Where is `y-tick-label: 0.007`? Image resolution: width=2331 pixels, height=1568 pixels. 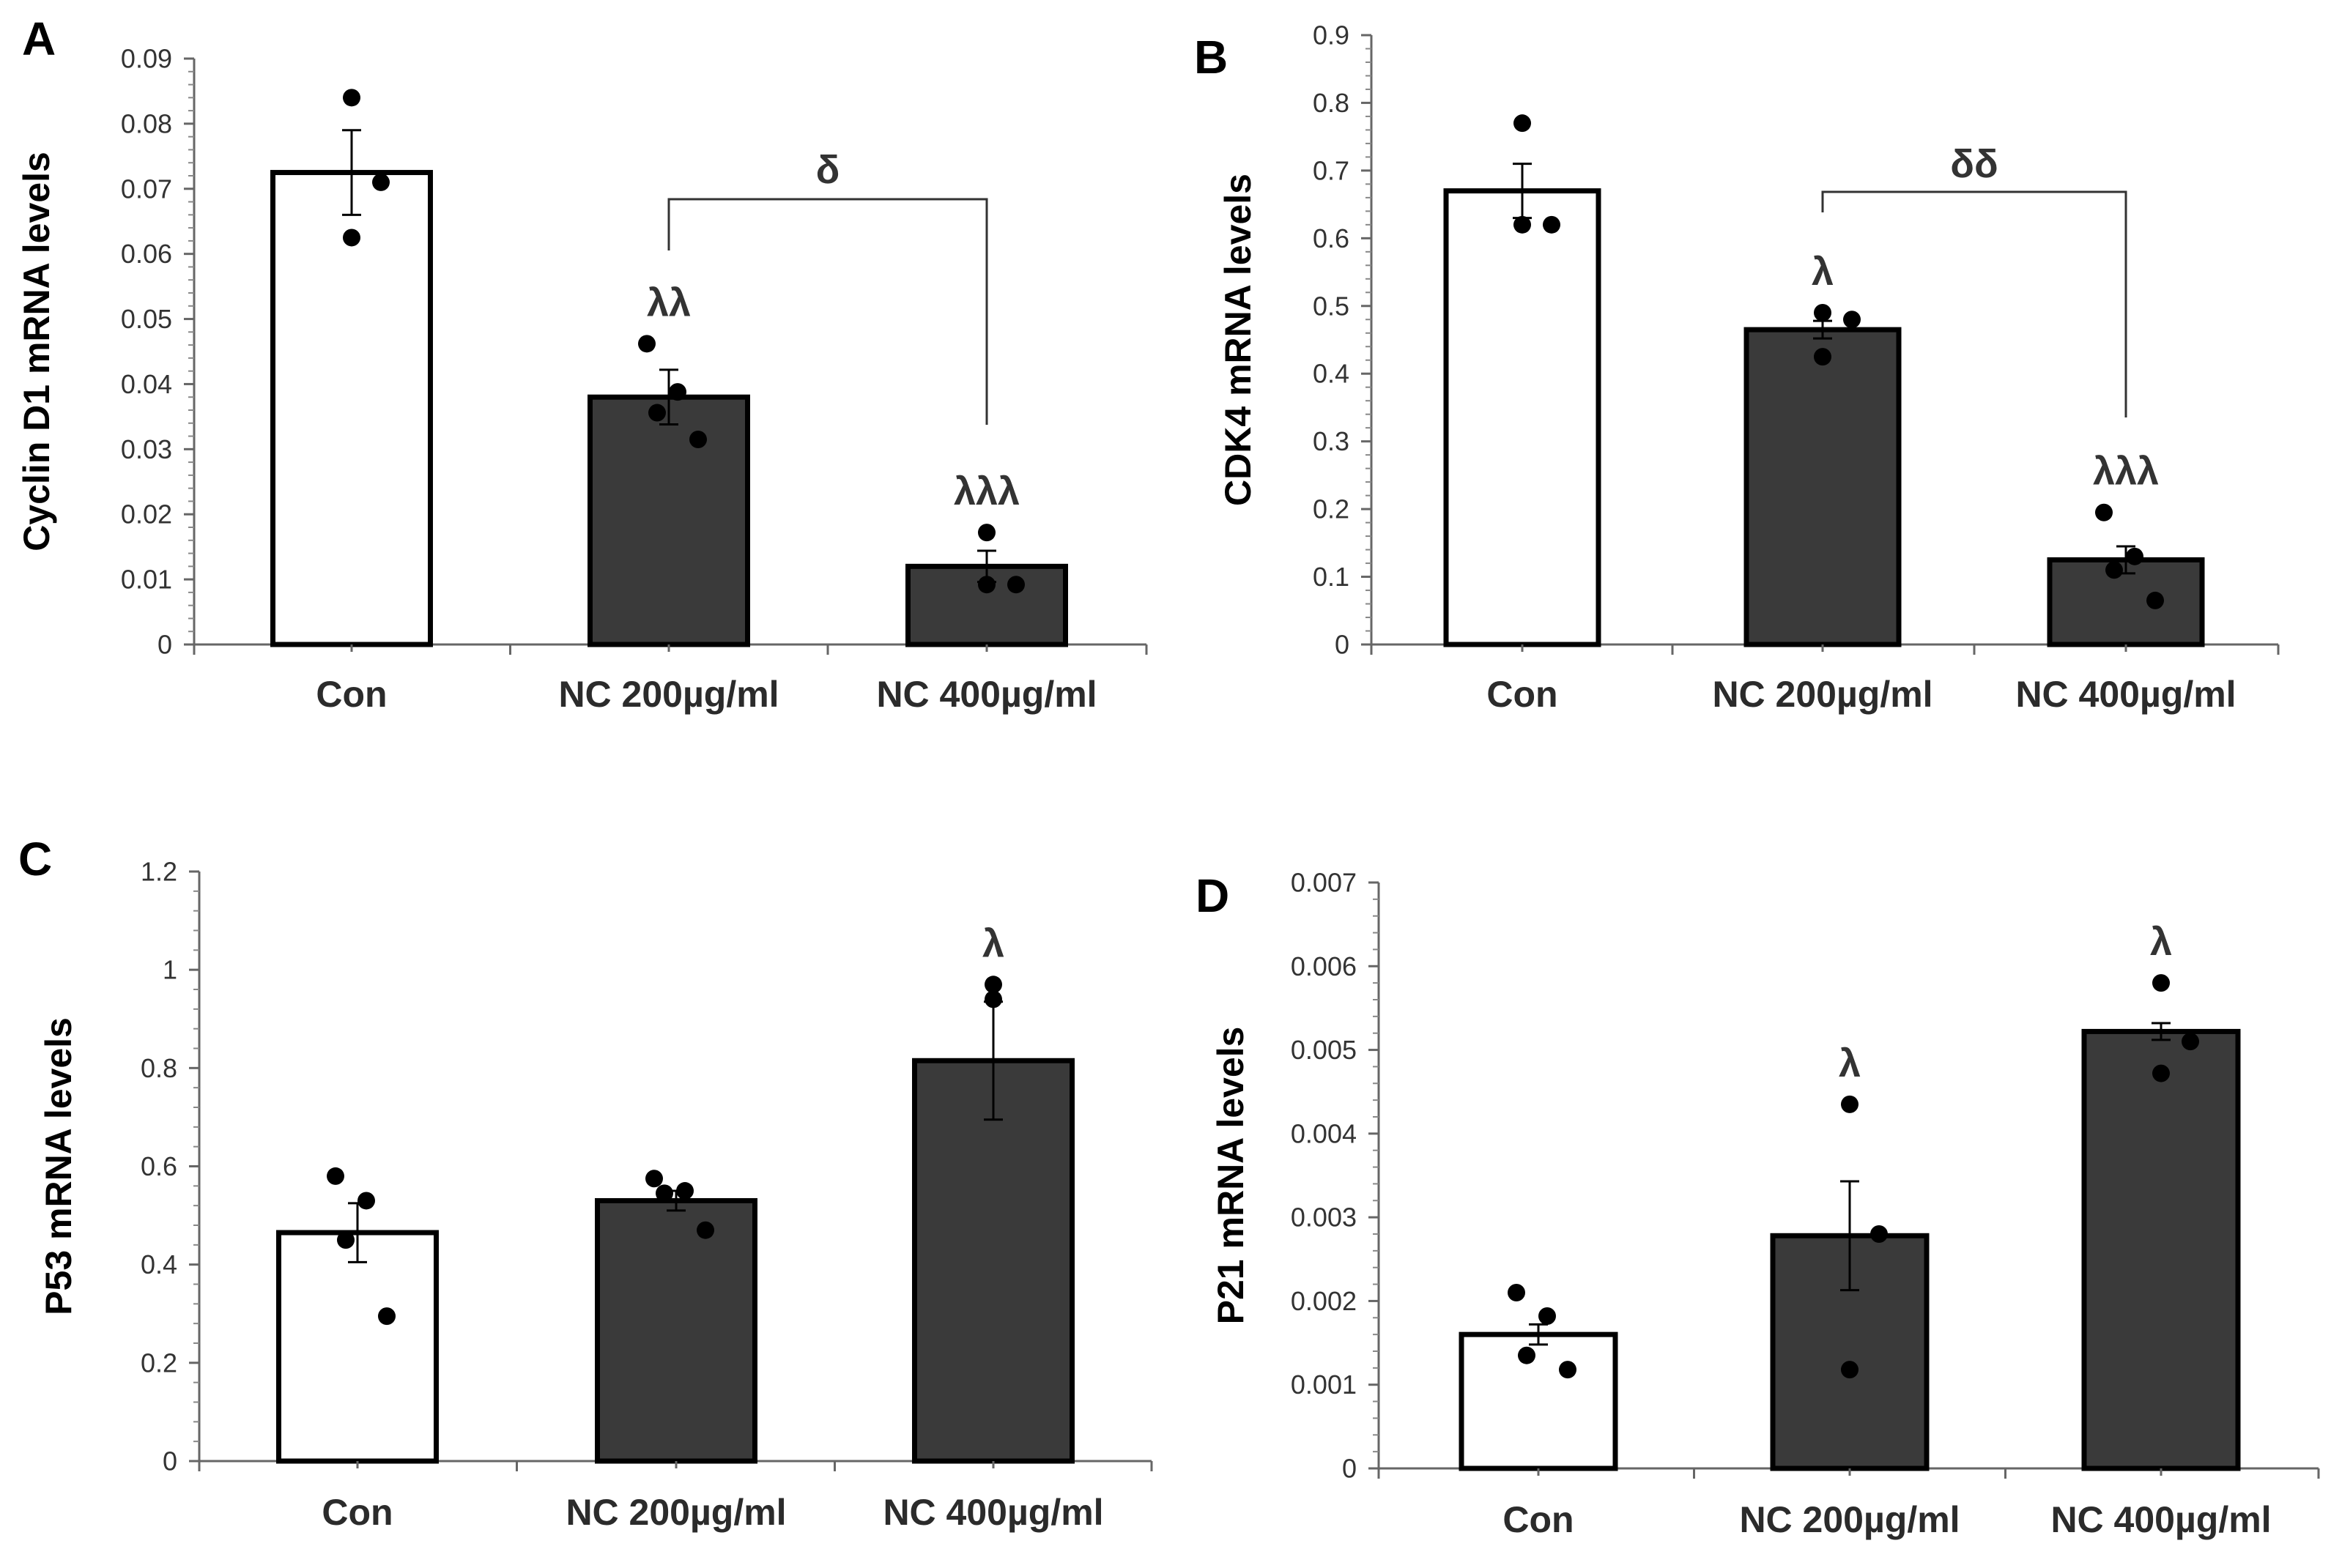
y-tick-label: 0.007 is located at coordinates (1324, 883).